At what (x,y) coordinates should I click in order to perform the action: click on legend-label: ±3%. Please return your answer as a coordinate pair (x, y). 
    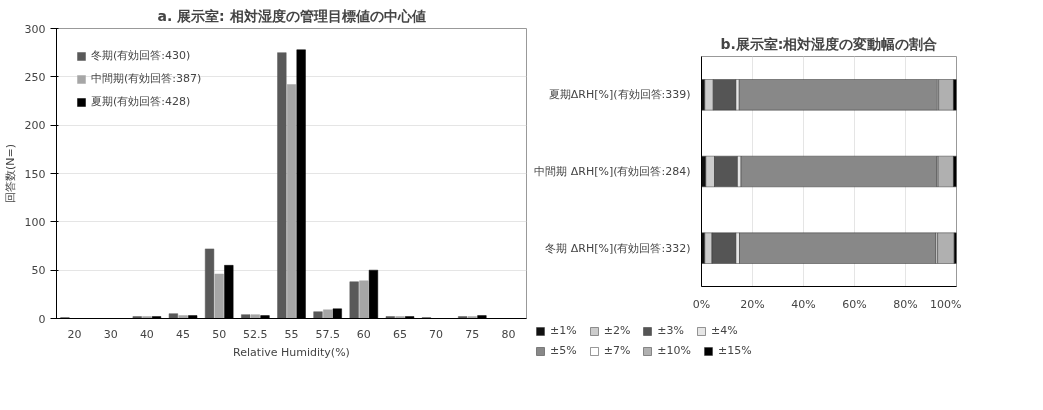
    Looking at the image, I should click on (671, 330).